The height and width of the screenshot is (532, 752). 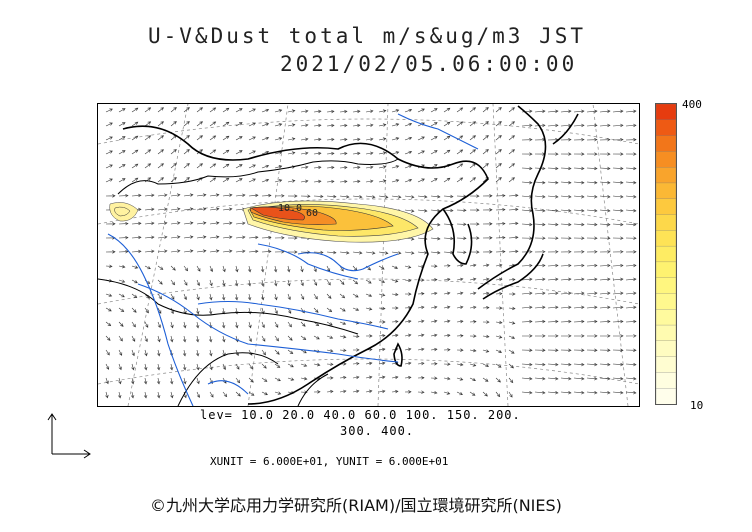 What do you see at coordinates (666, 254) in the screenshot?
I see `colorbar` at bounding box center [666, 254].